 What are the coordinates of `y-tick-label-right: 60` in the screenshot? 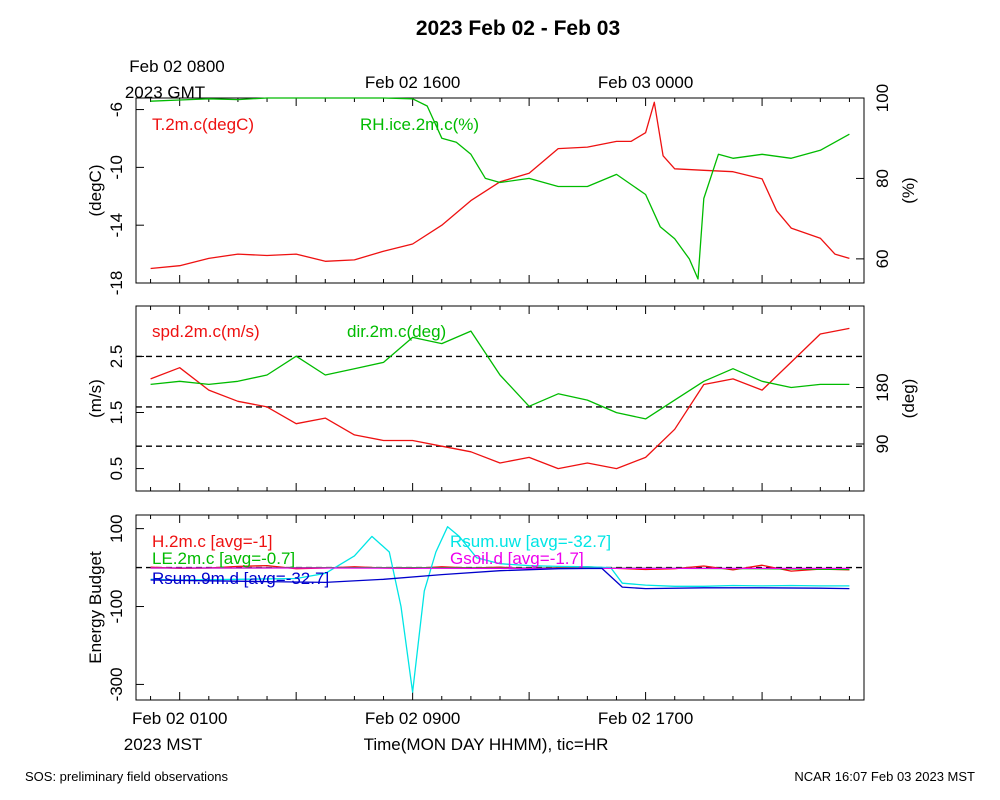 It's located at (882, 258).